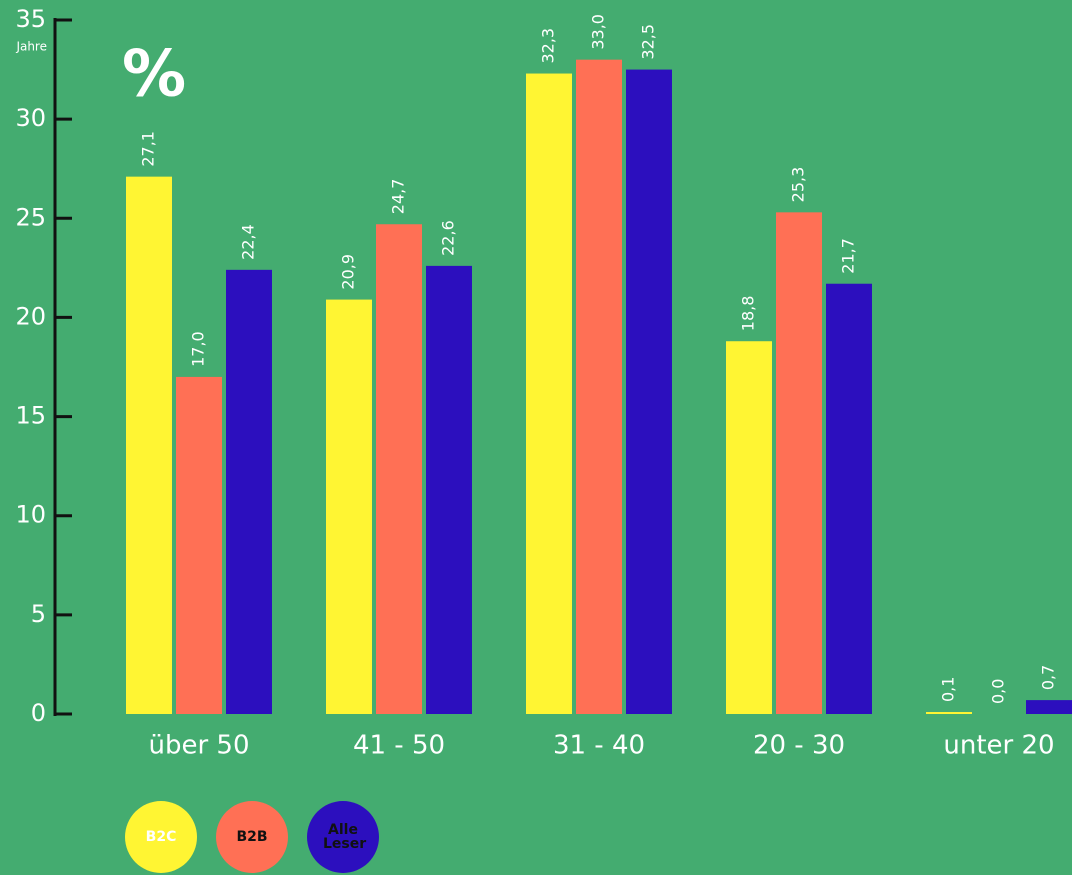  Describe the element at coordinates (399, 746) in the screenshot. I see `x-tick-label: 41 - 50` at that location.